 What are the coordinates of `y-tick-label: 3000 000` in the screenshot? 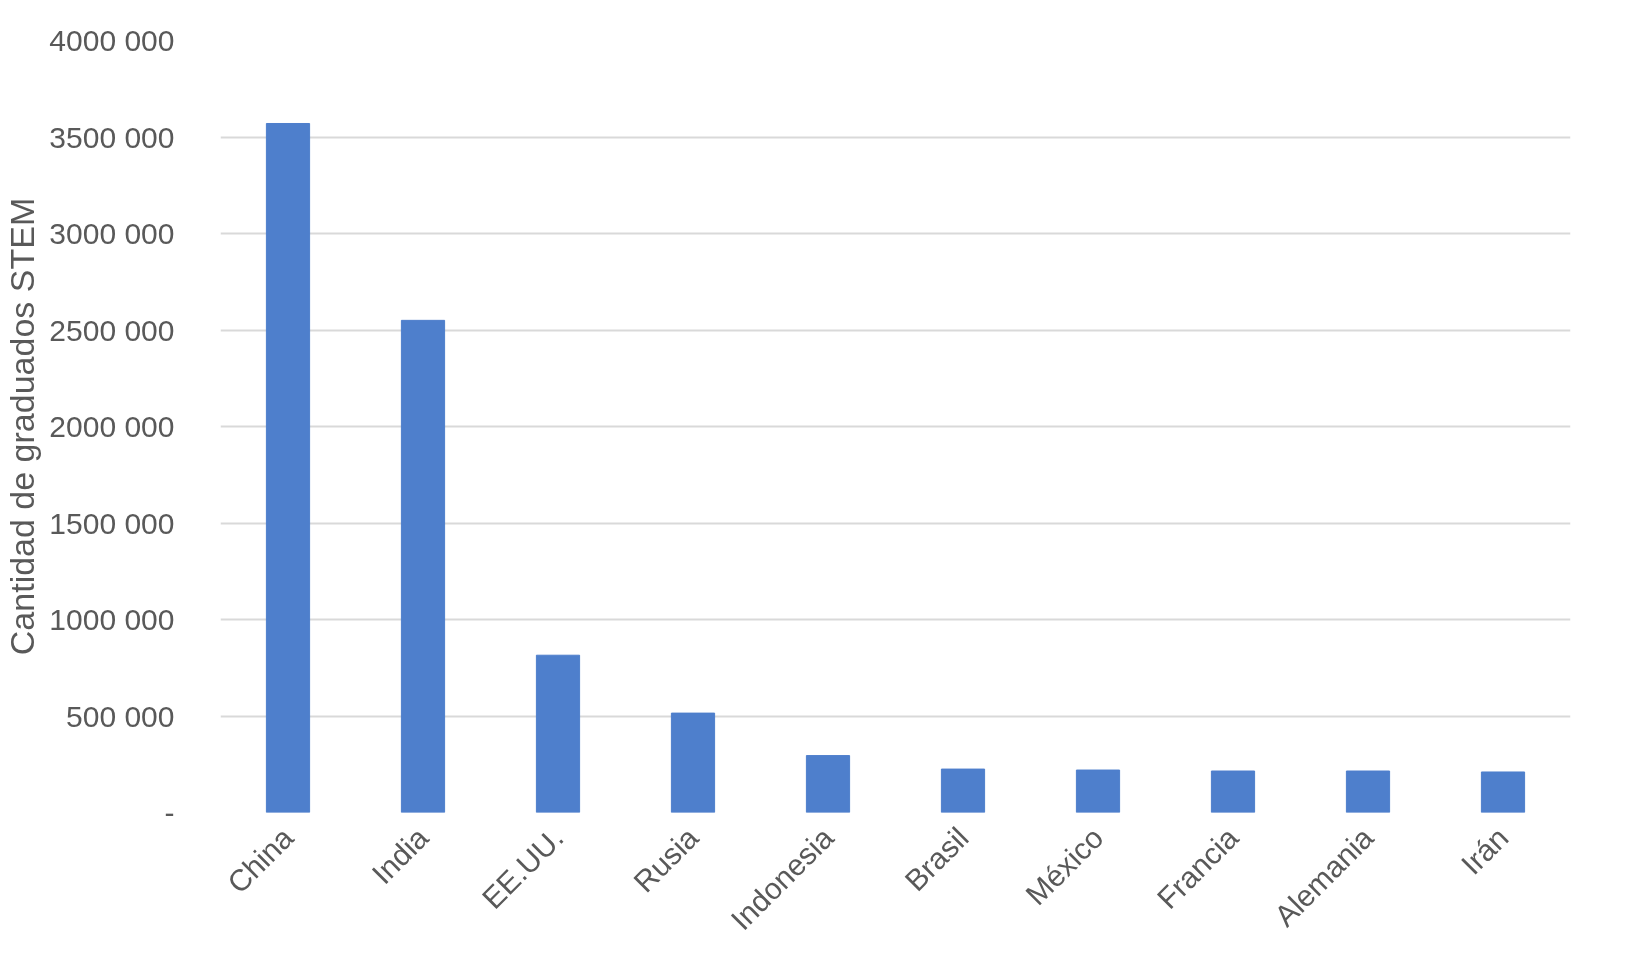 It's located at (112, 233).